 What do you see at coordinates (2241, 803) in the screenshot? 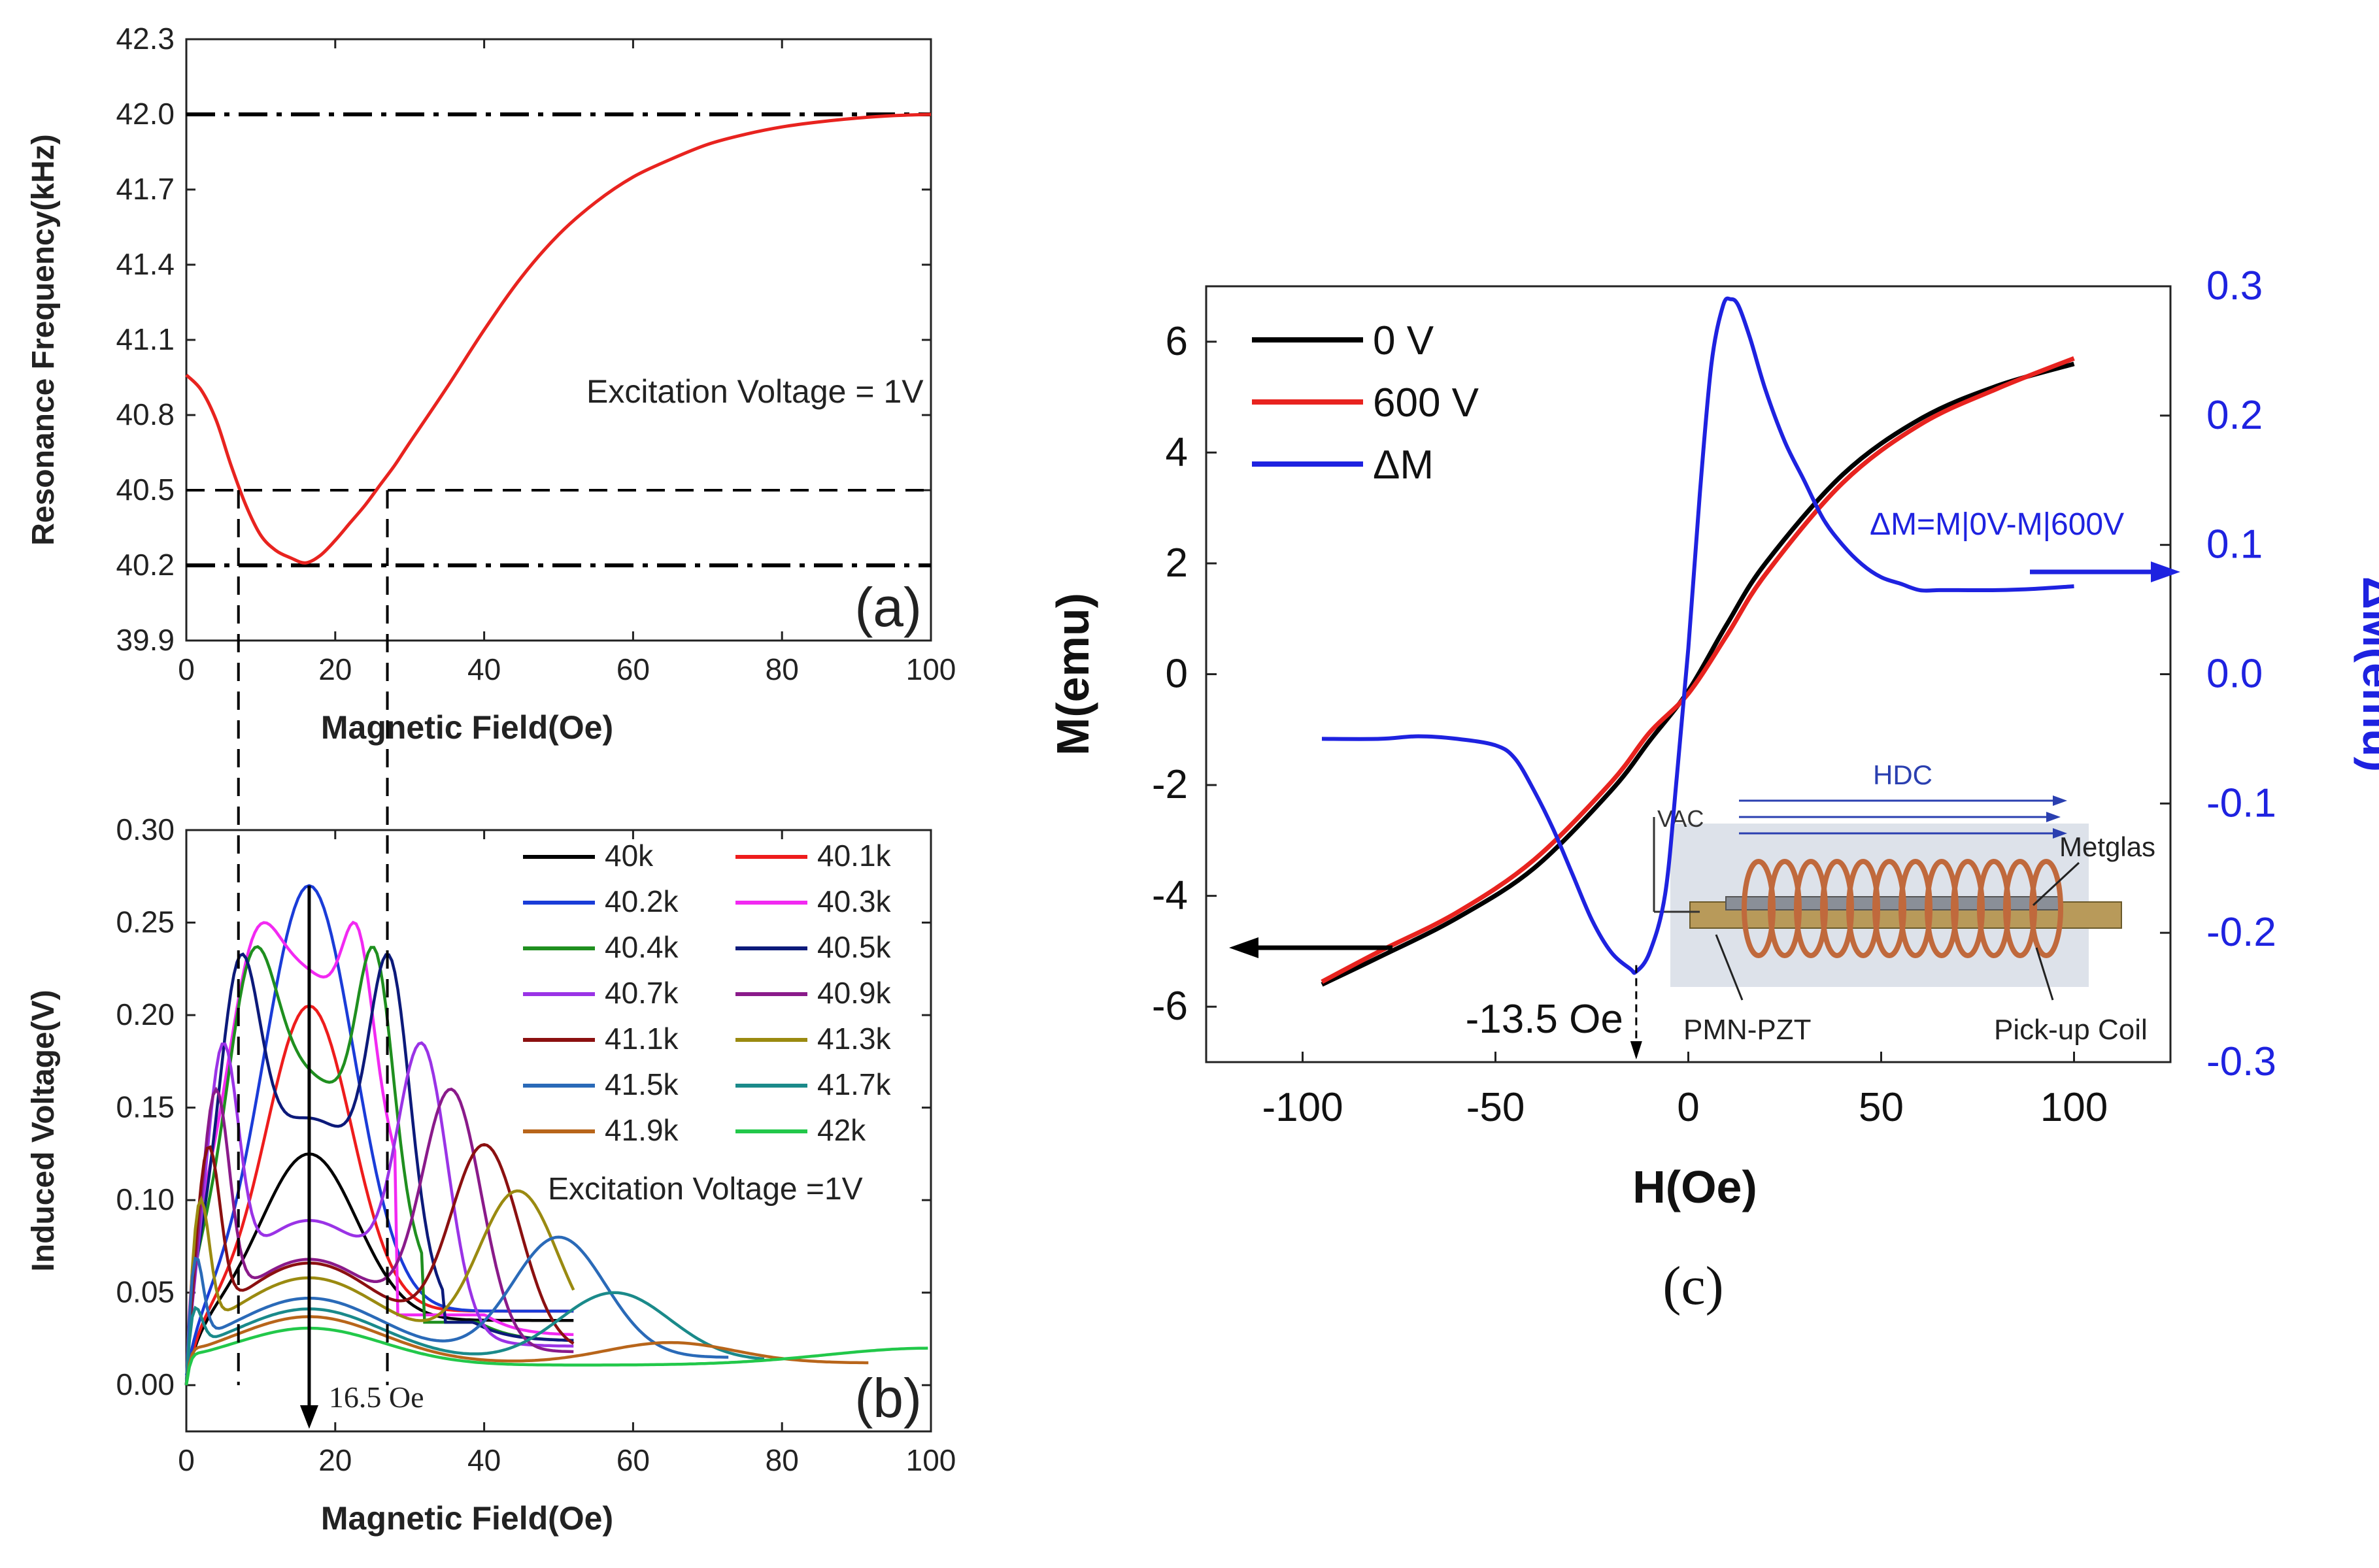
I see `y2-tick-label: -0.1` at bounding box center [2241, 803].